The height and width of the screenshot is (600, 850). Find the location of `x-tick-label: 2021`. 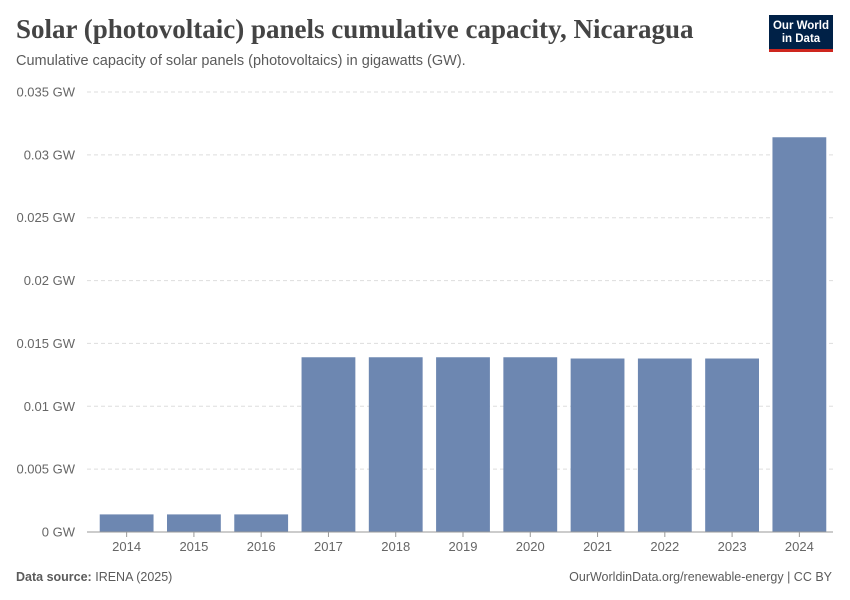

x-tick-label: 2021 is located at coordinates (597, 546).